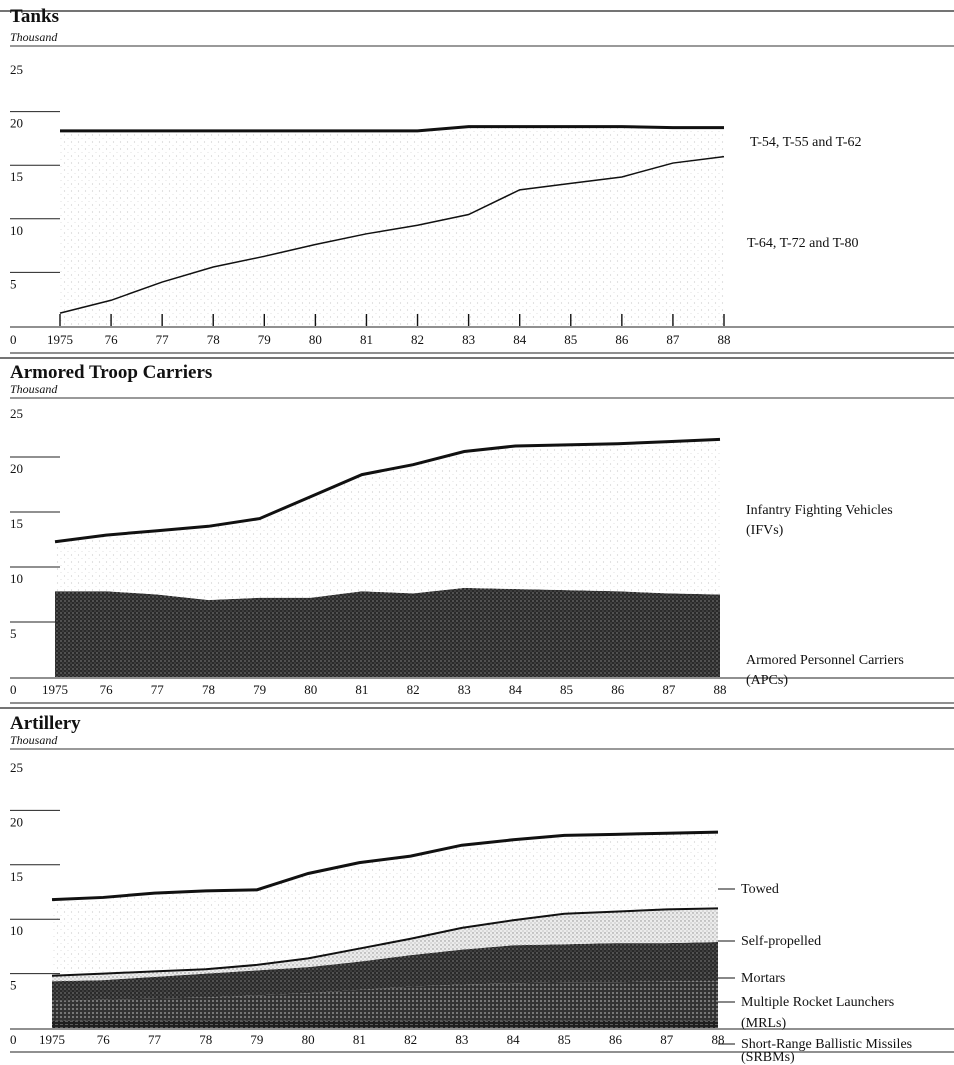 The height and width of the screenshot is (1065, 954). I want to click on label-t64-t72-t80: T-64, T-72 and T-80, so click(803, 243).